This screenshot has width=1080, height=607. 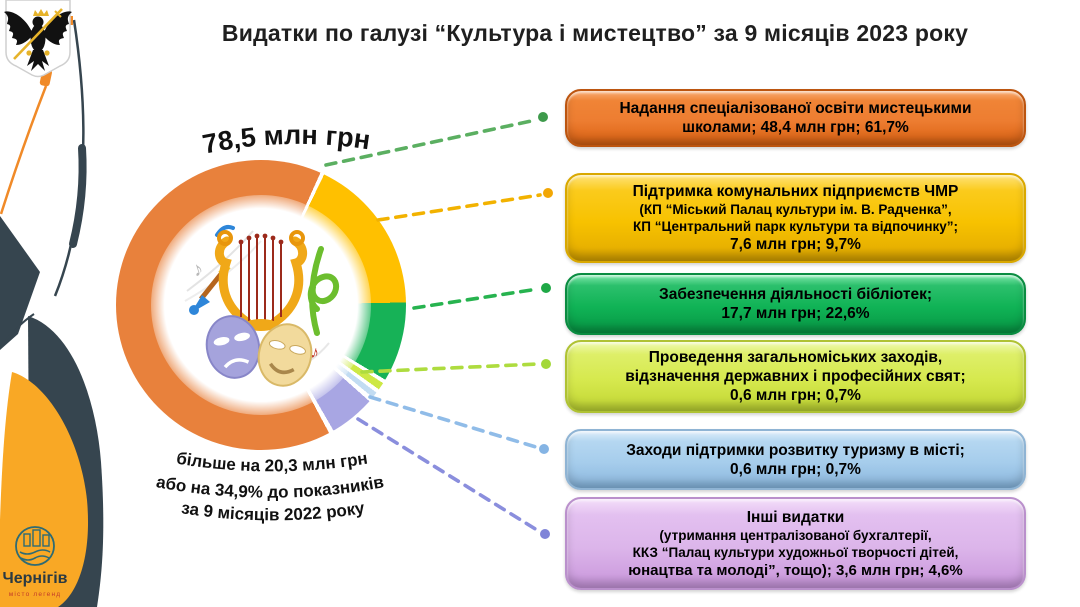 What do you see at coordinates (35, 594) in the screenshot?
I see `city-tagline-label: місто легенд` at bounding box center [35, 594].